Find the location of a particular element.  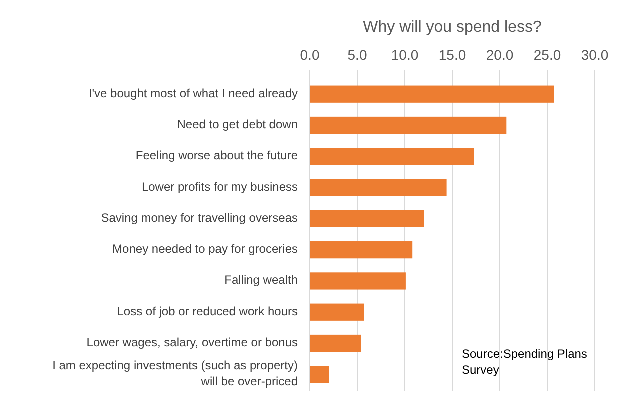

y-tick-label: Lower profits for my business is located at coordinates (220, 187).